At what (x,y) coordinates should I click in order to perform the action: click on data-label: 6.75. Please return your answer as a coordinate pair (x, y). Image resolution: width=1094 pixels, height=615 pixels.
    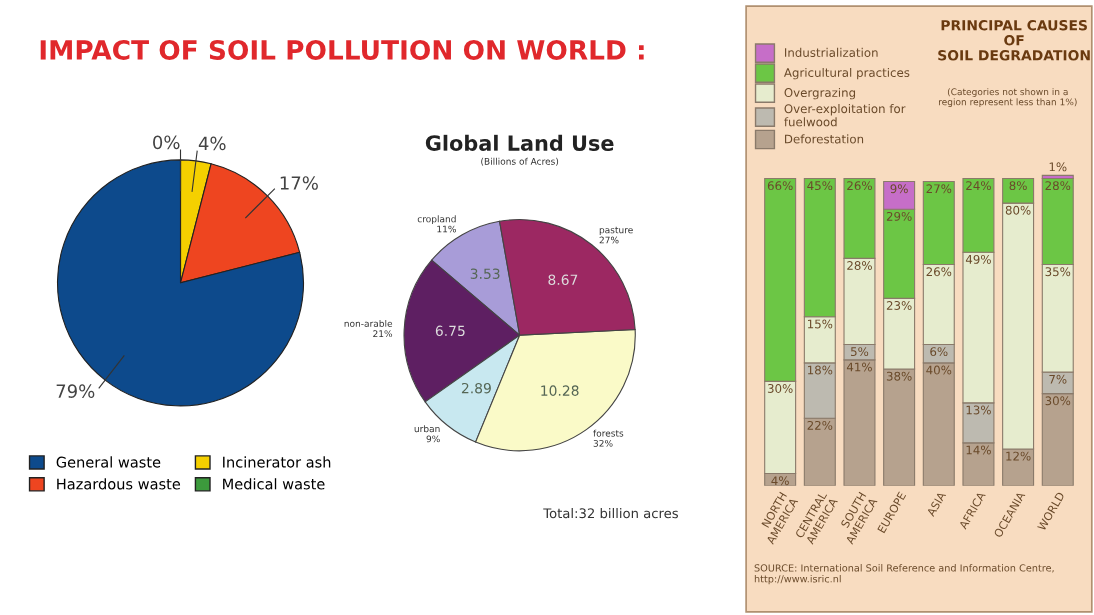
    Looking at the image, I should click on (450, 331).